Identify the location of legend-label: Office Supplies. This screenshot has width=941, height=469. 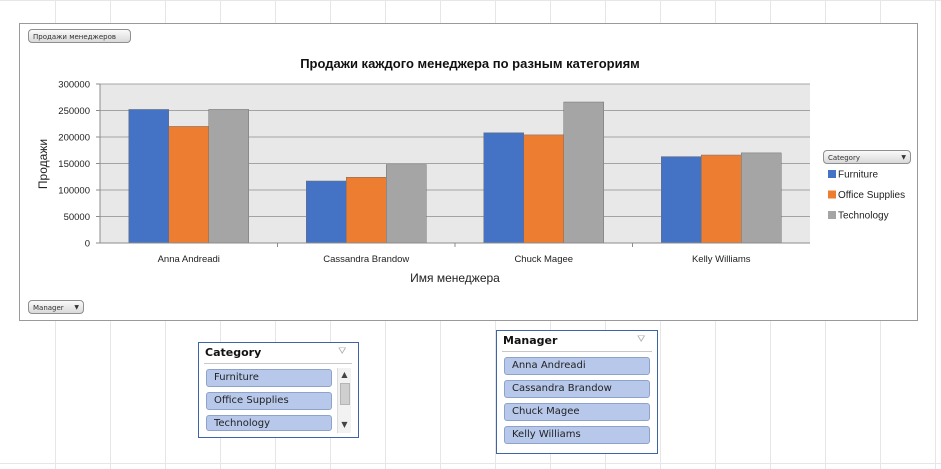
(871, 195).